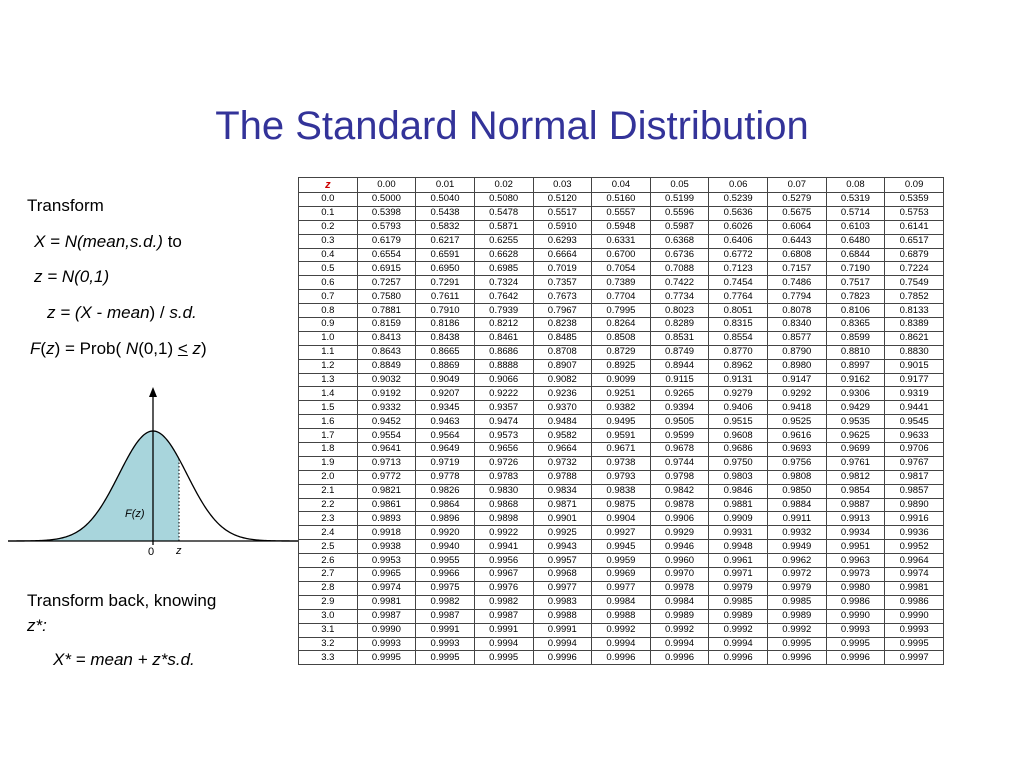 The width and height of the screenshot is (1024, 768). What do you see at coordinates (204, 348) in the screenshot?
I see `fz-j: )` at bounding box center [204, 348].